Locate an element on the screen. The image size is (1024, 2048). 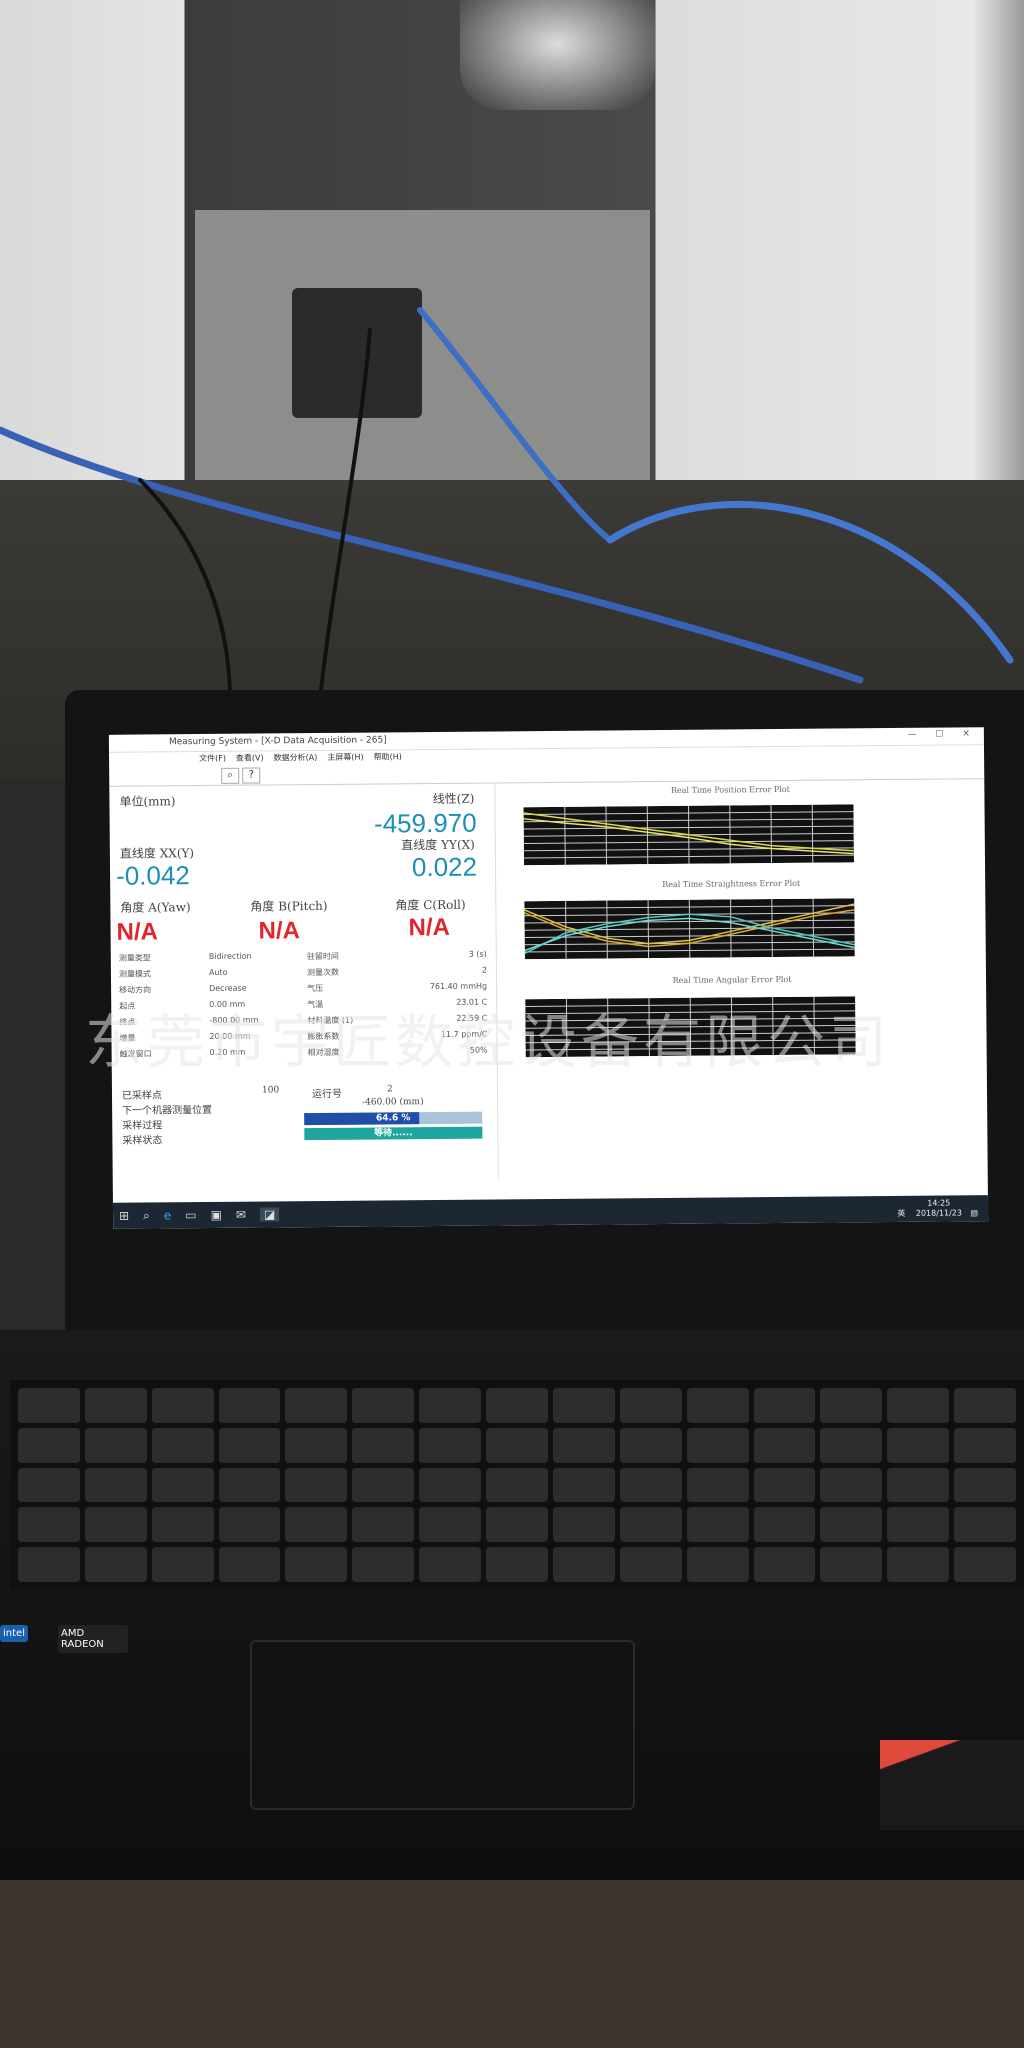
param-label: 测量模式 is located at coordinates (134, 974).